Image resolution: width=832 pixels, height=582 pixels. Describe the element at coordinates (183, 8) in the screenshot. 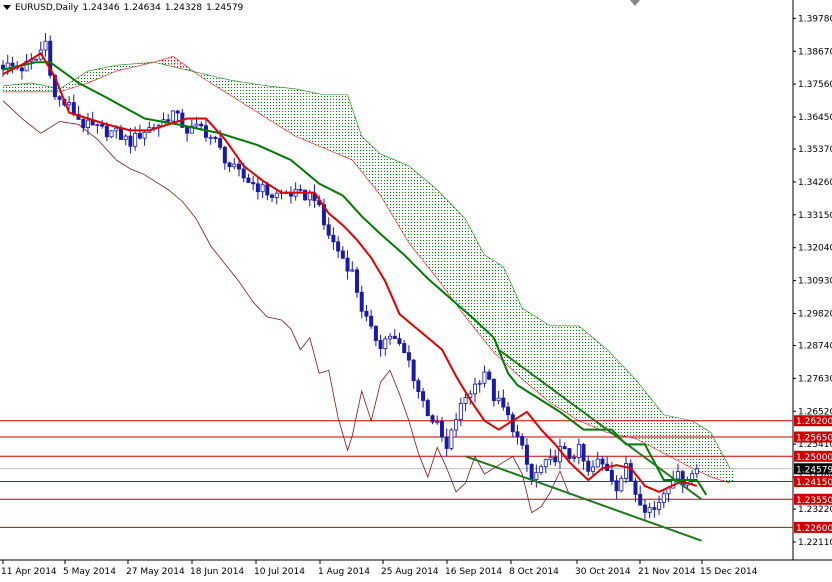

I see `ohlc-low: 1.24328` at that location.